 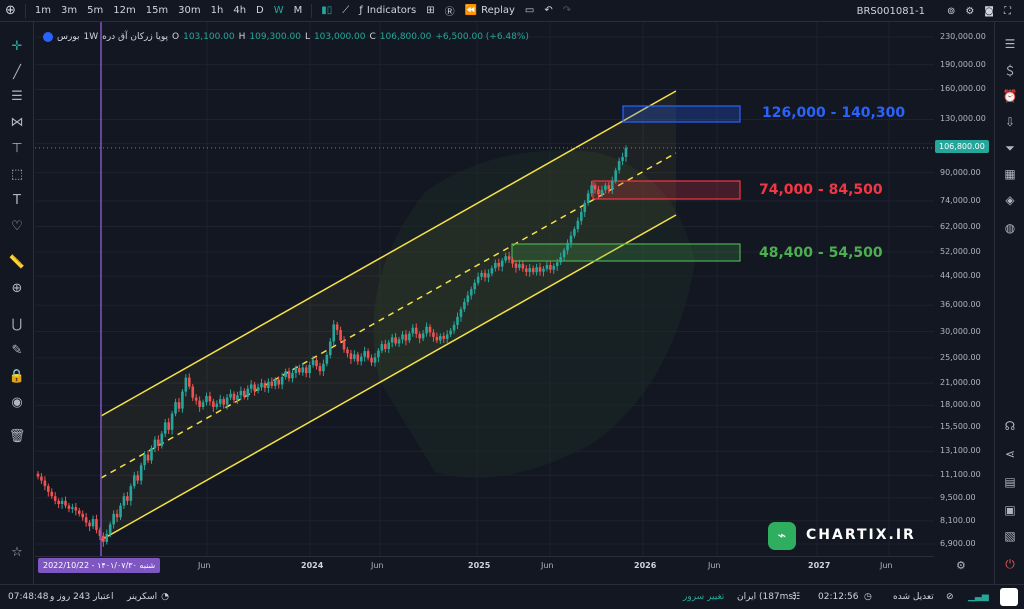 What do you see at coordinates (142, 597) in the screenshot?
I see `screener-label: اسکرینر` at bounding box center [142, 597].